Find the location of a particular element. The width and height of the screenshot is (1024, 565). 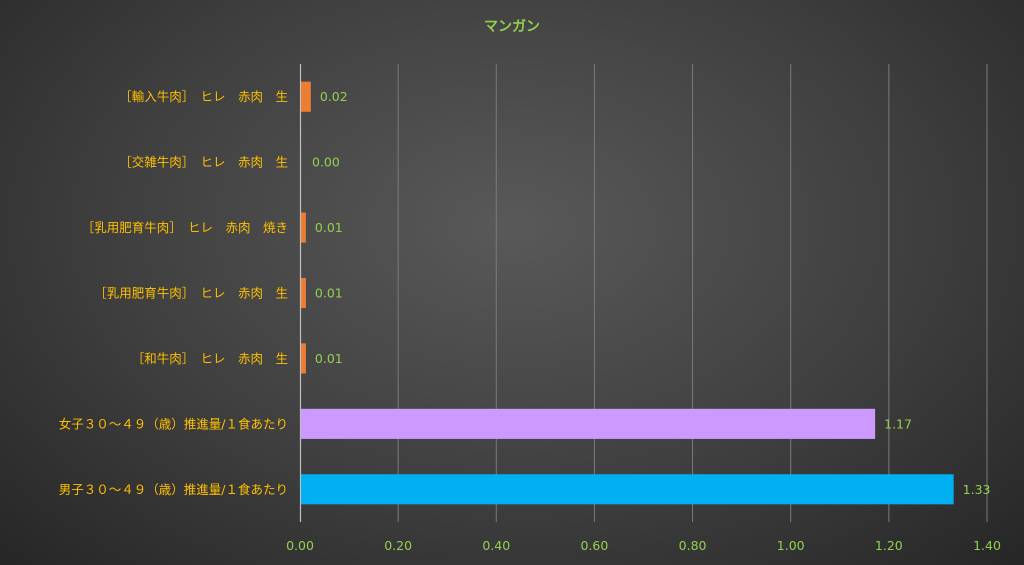

category-label: ［輸入牛肉］ ヒレ 赤肉 生 is located at coordinates (203, 96).